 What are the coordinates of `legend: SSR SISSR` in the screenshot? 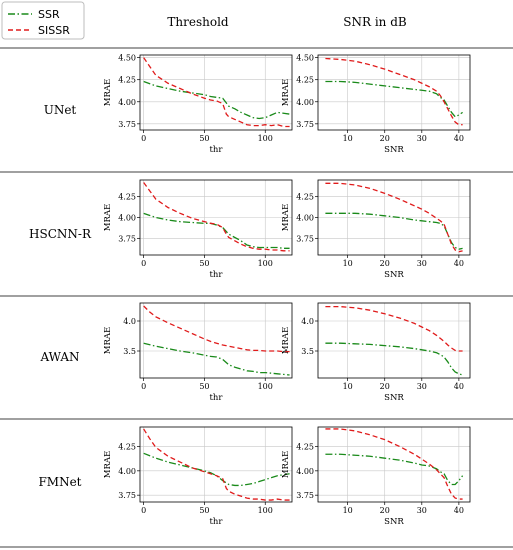 It's located at (43, 20).